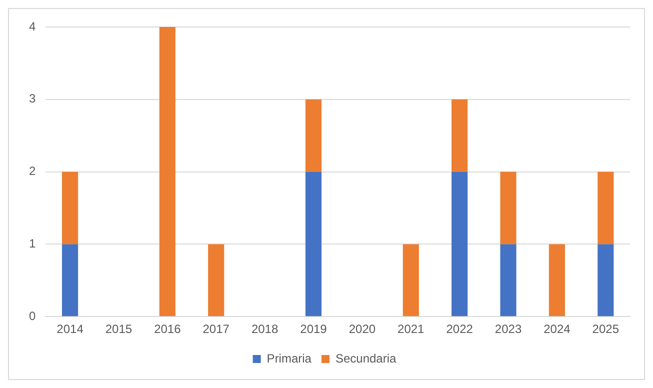 Image resolution: width=653 pixels, height=388 pixels. What do you see at coordinates (289, 358) in the screenshot?
I see `legend-label: Primaria` at bounding box center [289, 358].